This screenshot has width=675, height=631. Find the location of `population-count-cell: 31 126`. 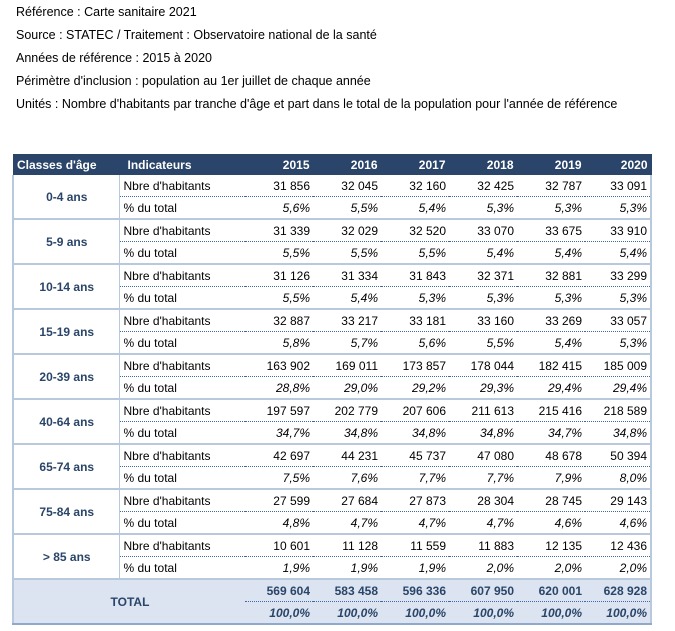

population-count-cell: 31 126 is located at coordinates (279, 275).